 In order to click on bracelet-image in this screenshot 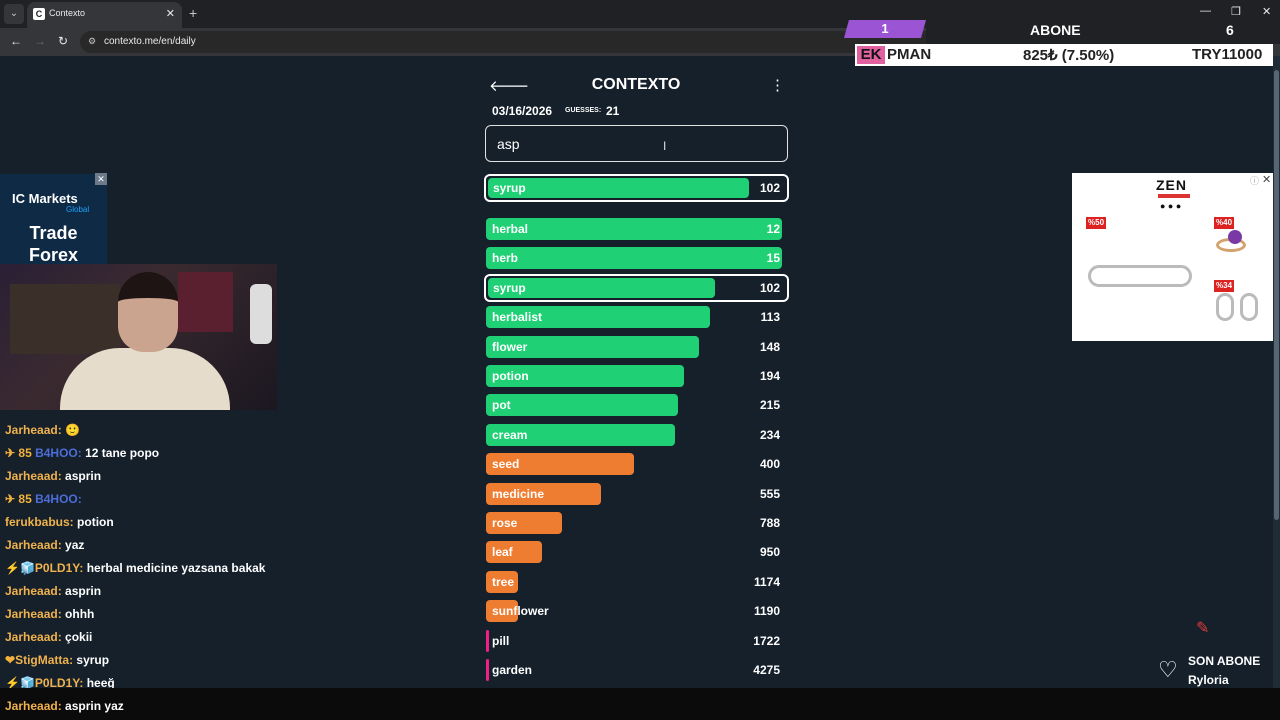, I will do `click(1140, 276)`.